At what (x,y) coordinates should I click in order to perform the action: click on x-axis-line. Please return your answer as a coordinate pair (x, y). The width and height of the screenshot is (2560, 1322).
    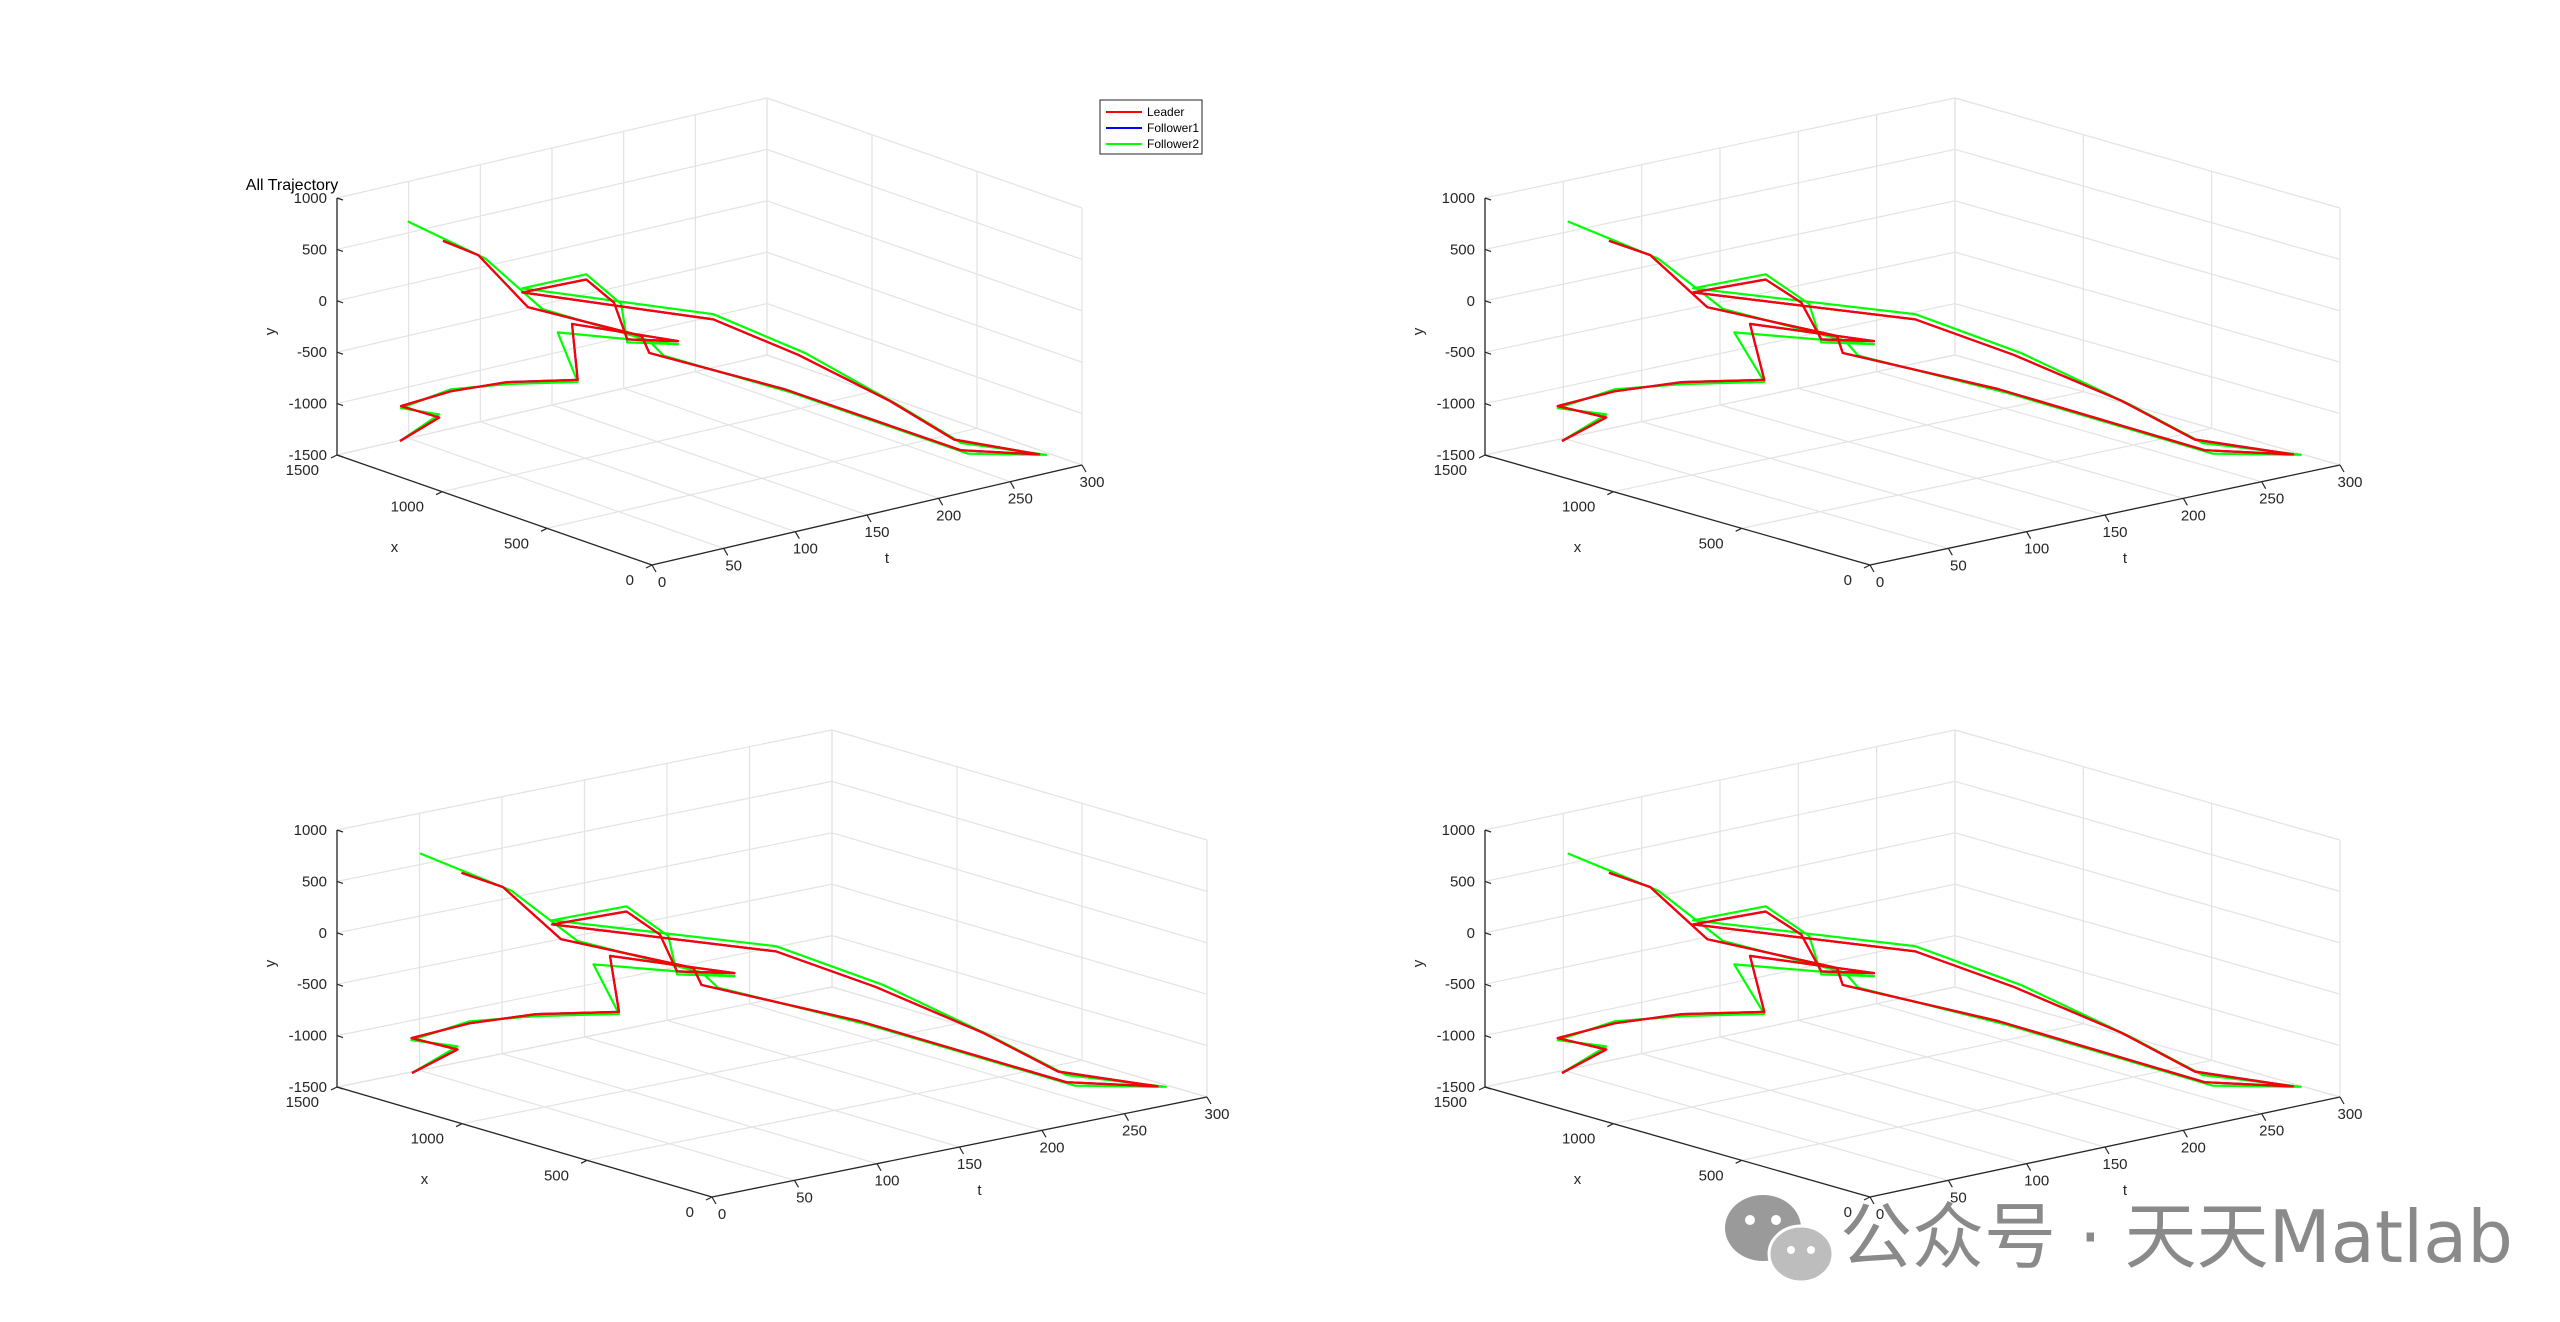
    Looking at the image, I should click on (524, 1142).